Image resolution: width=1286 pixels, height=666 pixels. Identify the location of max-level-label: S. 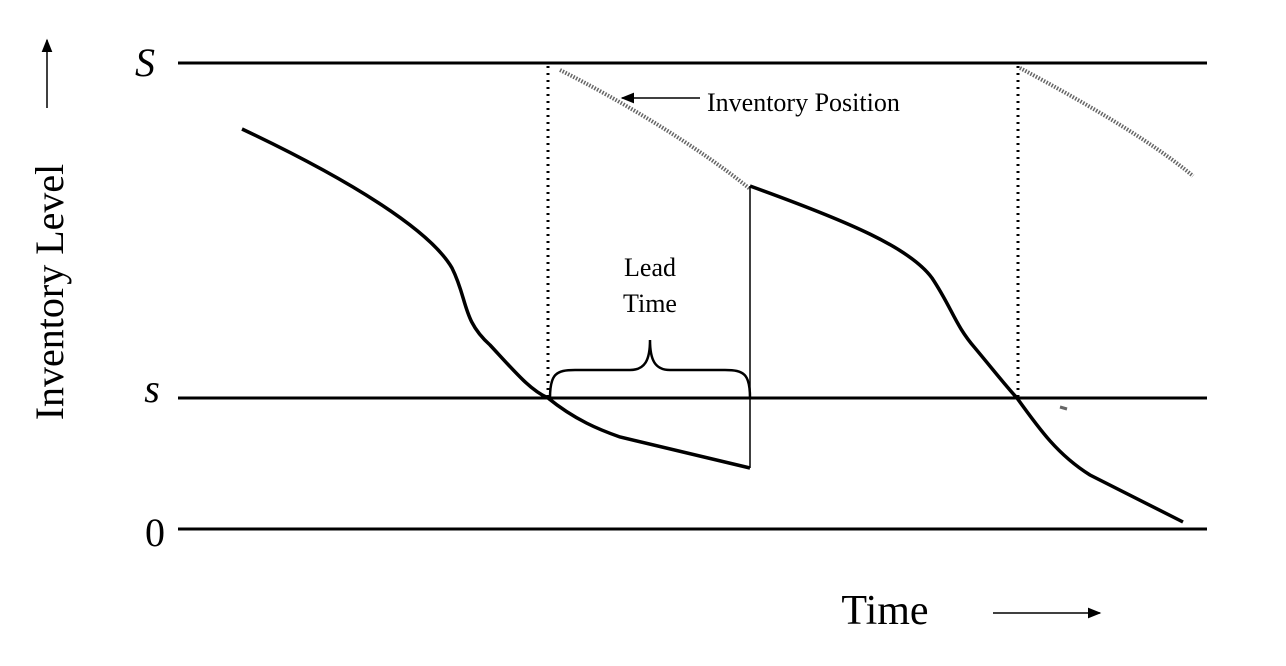
(145, 62).